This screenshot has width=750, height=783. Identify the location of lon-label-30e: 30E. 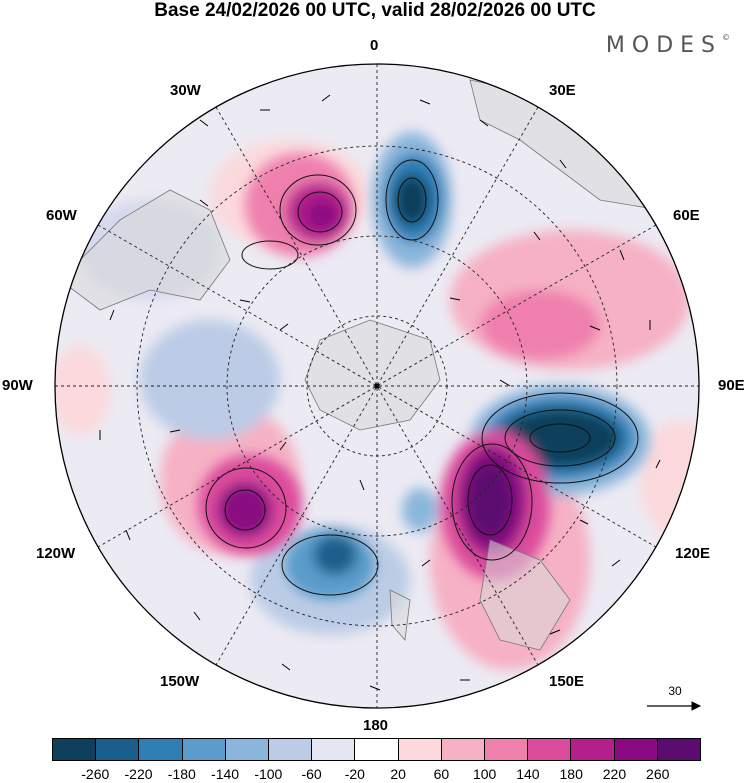
(562, 90).